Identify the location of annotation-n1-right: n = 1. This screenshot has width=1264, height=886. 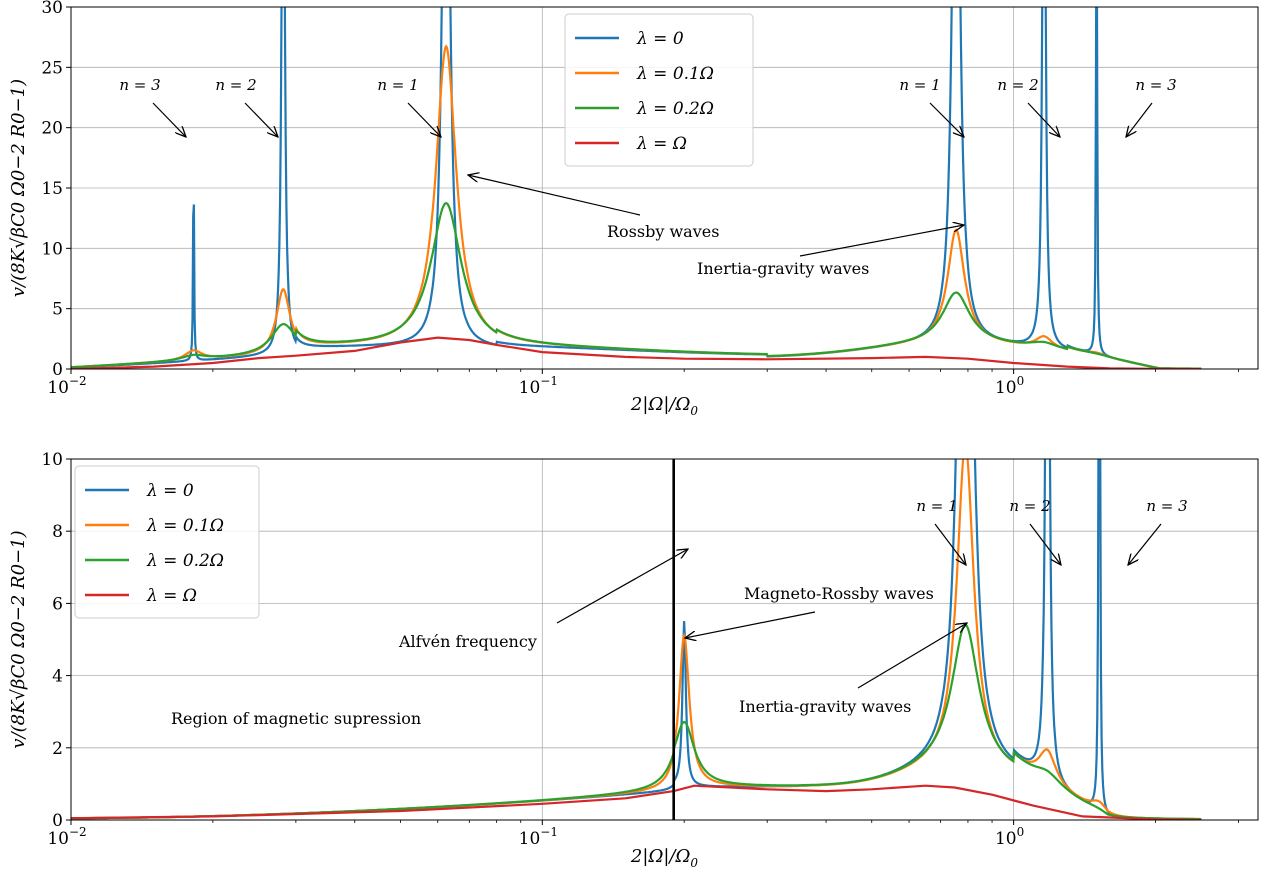
(919, 85).